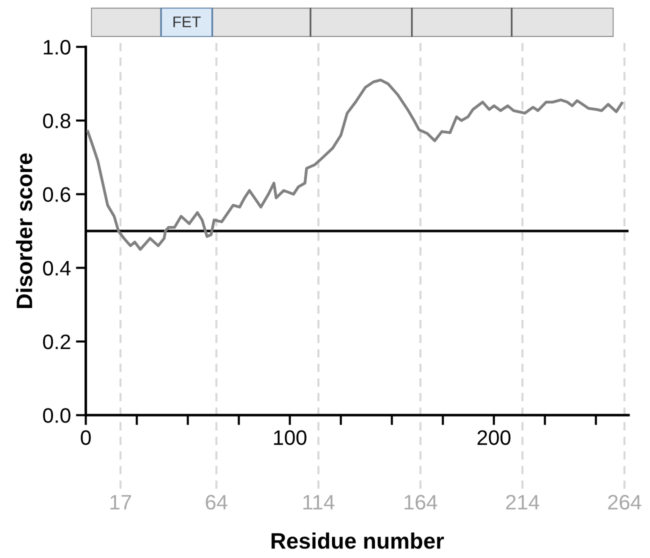 This screenshot has height=558, width=650. What do you see at coordinates (217, 502) in the screenshot?
I see `ref-line-label: 64` at bounding box center [217, 502].